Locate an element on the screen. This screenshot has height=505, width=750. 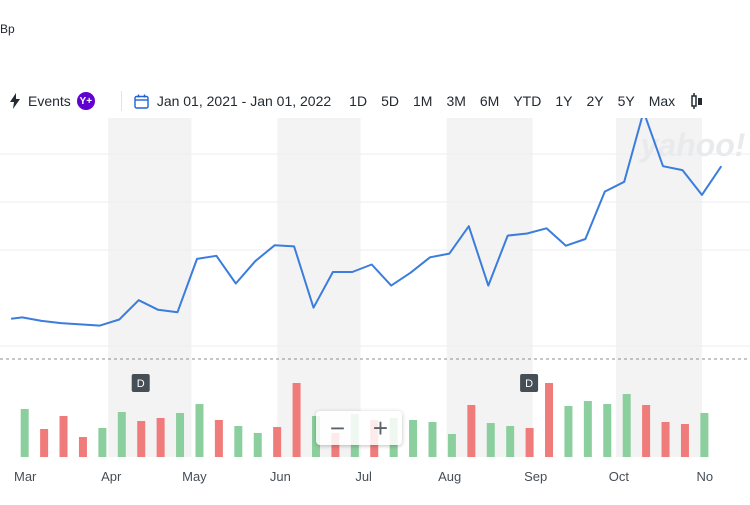
candlestick-icon is located at coordinates (697, 101).